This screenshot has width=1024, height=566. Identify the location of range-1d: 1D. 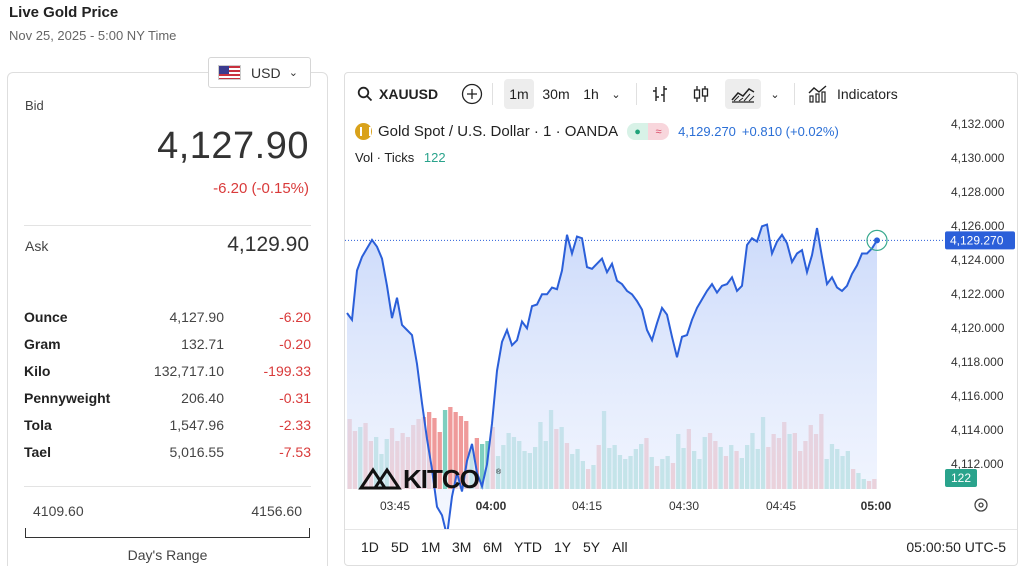
(370, 547).